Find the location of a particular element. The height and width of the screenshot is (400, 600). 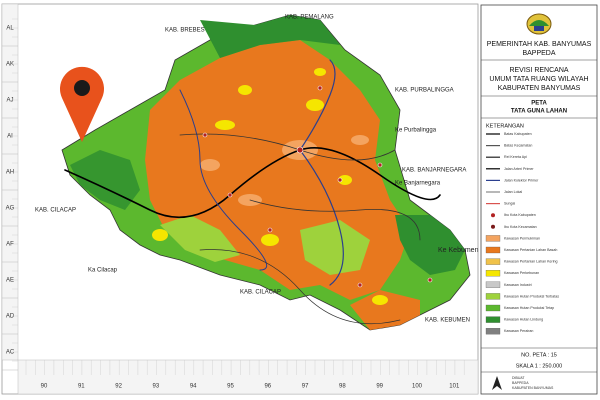

row-label: AF is located at coordinates (10, 245).